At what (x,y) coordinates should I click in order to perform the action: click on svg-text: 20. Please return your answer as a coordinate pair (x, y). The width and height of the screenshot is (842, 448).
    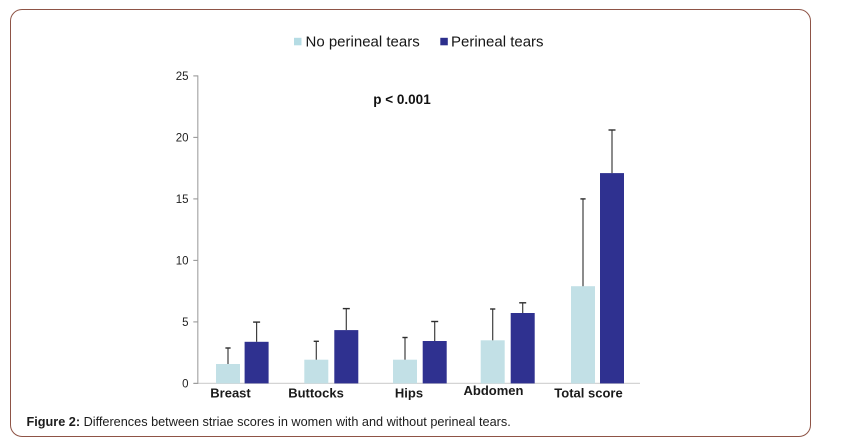
    Looking at the image, I should click on (182, 138).